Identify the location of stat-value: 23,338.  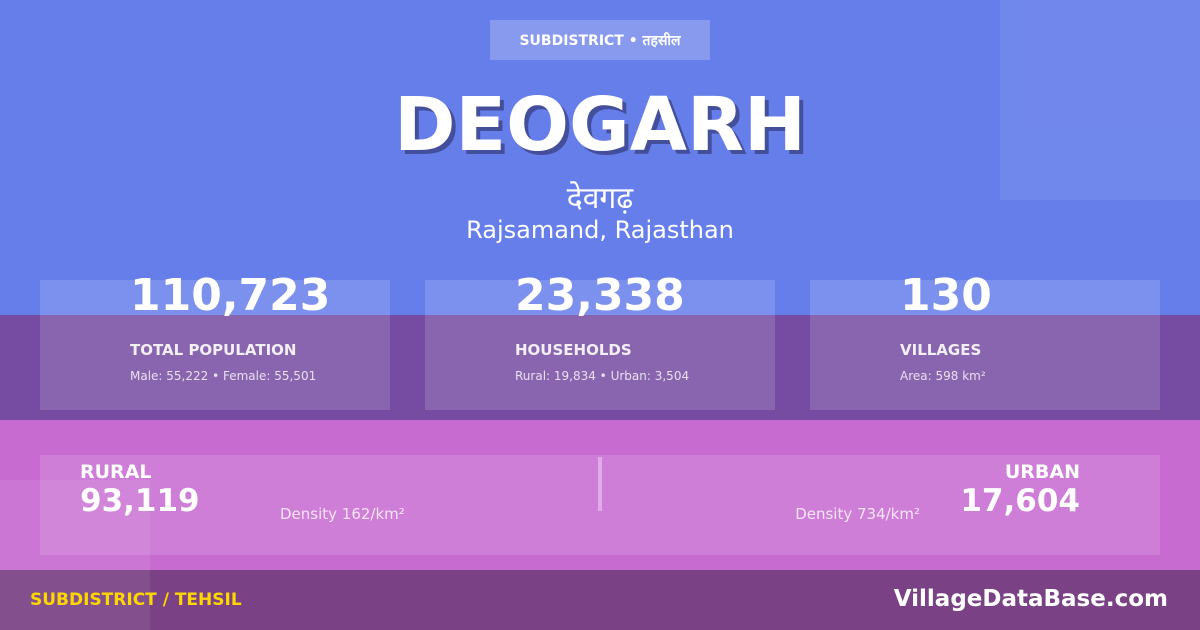
(600, 295).